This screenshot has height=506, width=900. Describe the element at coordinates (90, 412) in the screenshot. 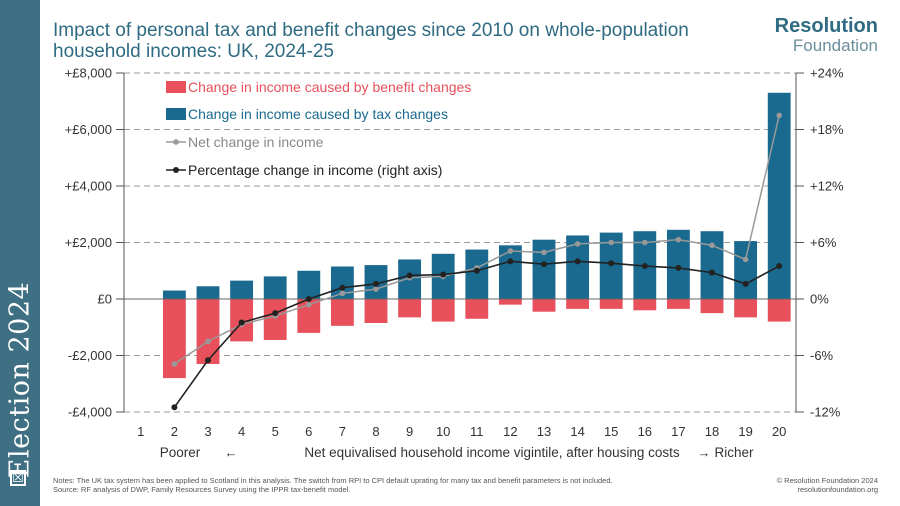

I see `y-tick-label: -£4,000` at that location.